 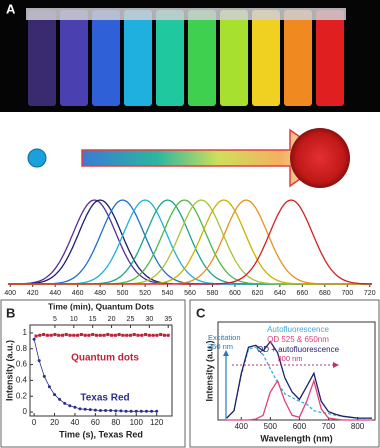 I want to click on legend-entry: QD + autofluorescence, so click(x=298, y=349).